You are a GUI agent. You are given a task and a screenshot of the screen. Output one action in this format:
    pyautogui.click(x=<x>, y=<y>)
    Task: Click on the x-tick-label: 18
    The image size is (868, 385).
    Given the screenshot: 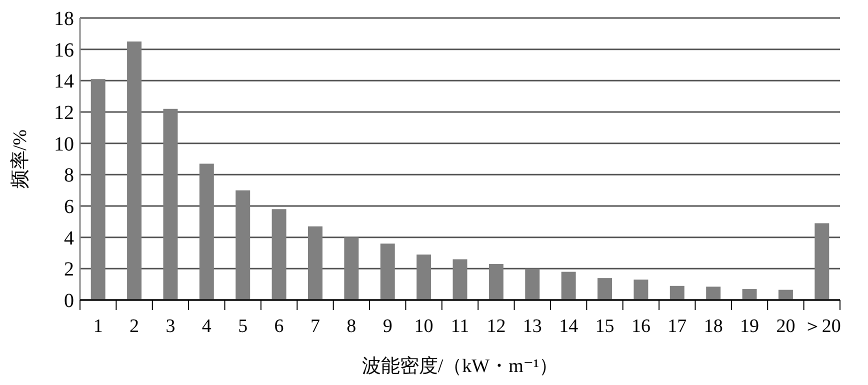 What is the action you would take?
    pyautogui.click(x=713, y=326)
    